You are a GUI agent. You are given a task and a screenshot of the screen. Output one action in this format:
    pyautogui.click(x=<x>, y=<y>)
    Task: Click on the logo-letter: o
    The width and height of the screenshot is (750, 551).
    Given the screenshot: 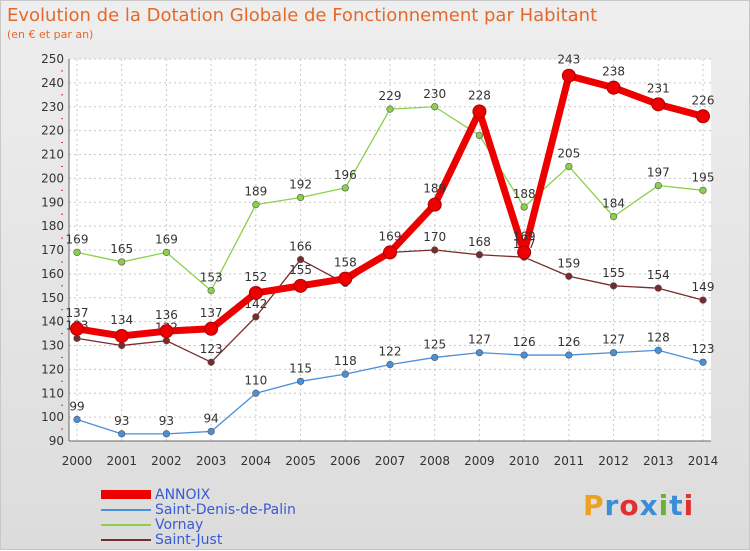 What is the action you would take?
    pyautogui.click(x=629, y=505)
    